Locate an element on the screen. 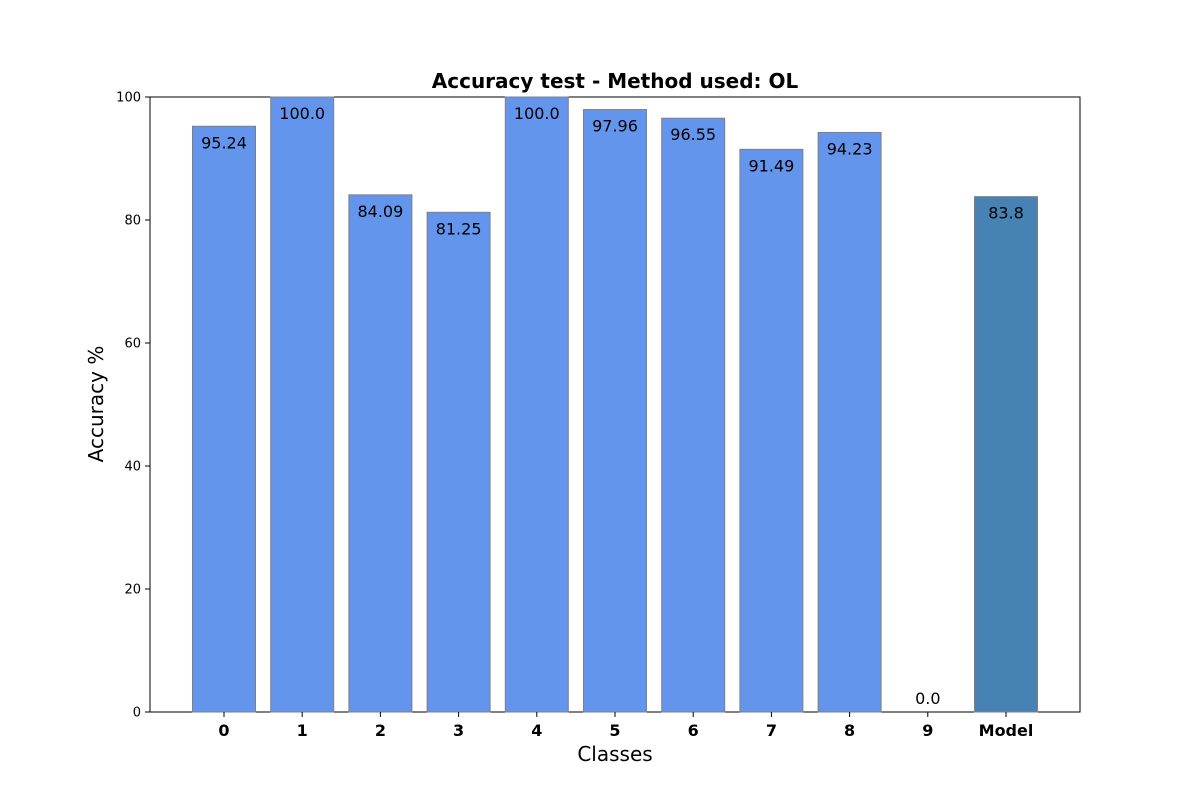 The image size is (1200, 800). bar-value-label: 94.23 is located at coordinates (850, 148).